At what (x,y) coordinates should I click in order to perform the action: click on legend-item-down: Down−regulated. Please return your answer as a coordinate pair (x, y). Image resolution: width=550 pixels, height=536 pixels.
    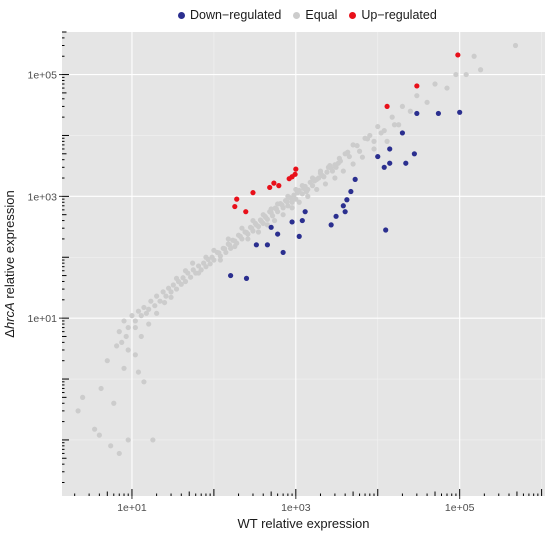
    Looking at the image, I should click on (229, 15).